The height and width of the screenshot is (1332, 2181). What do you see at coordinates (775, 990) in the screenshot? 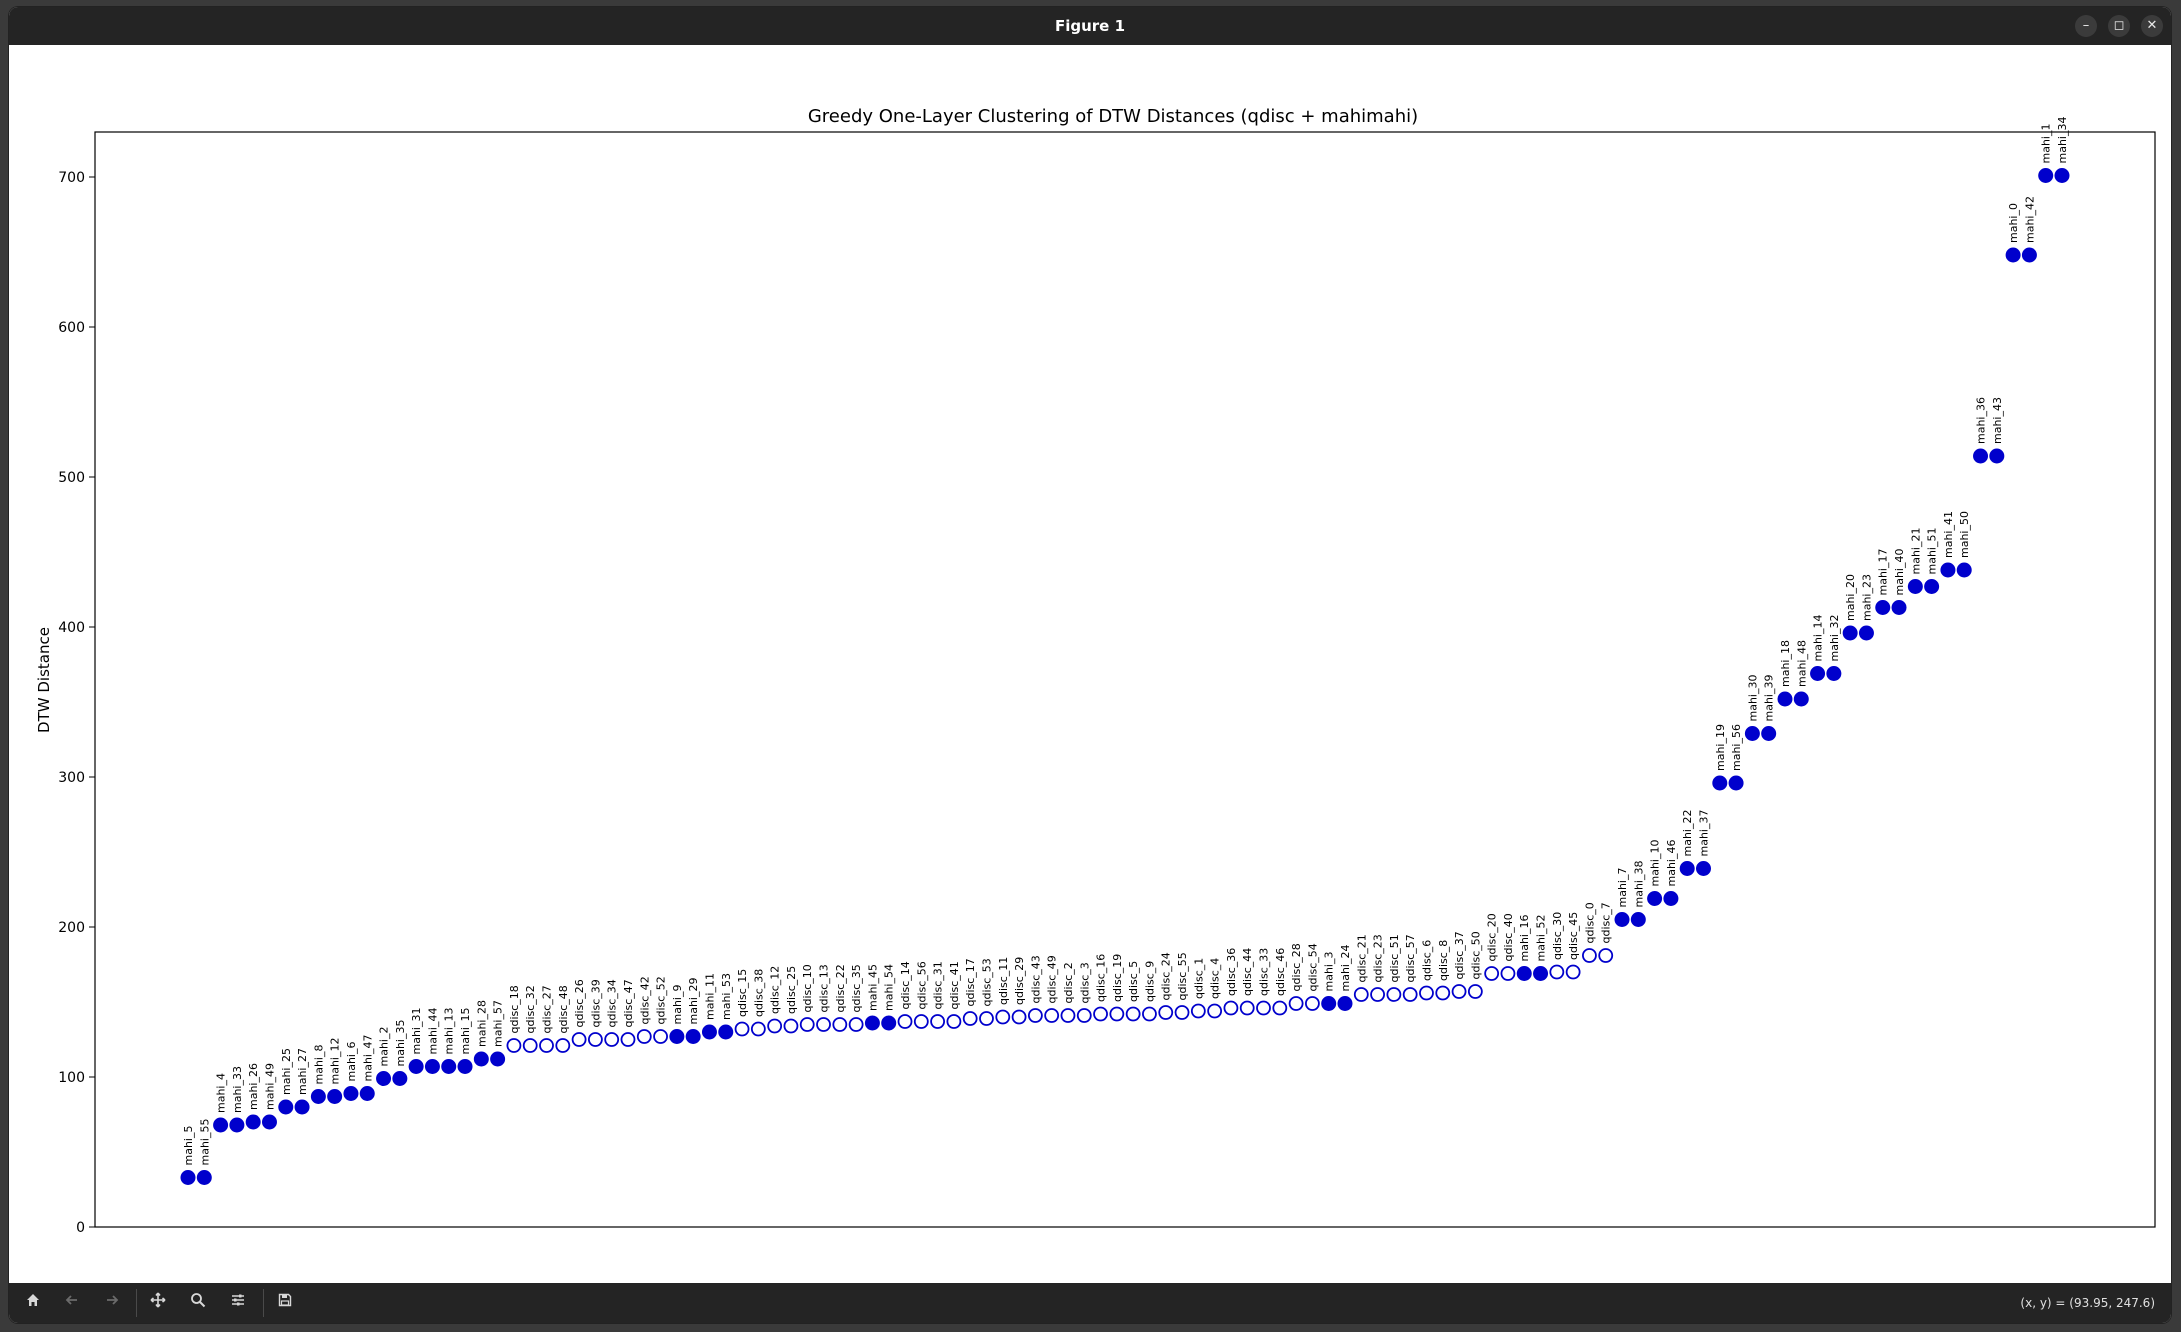
I see `point-label: qdisc_12` at bounding box center [775, 990].